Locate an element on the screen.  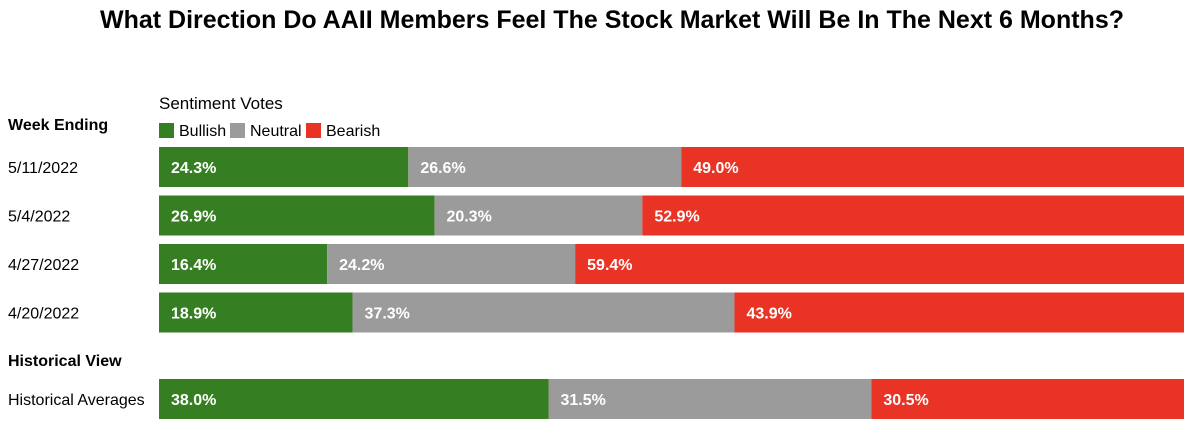
bar-row: 4/20/2022 18.9% 37.3% 43.9% is located at coordinates (596, 312).